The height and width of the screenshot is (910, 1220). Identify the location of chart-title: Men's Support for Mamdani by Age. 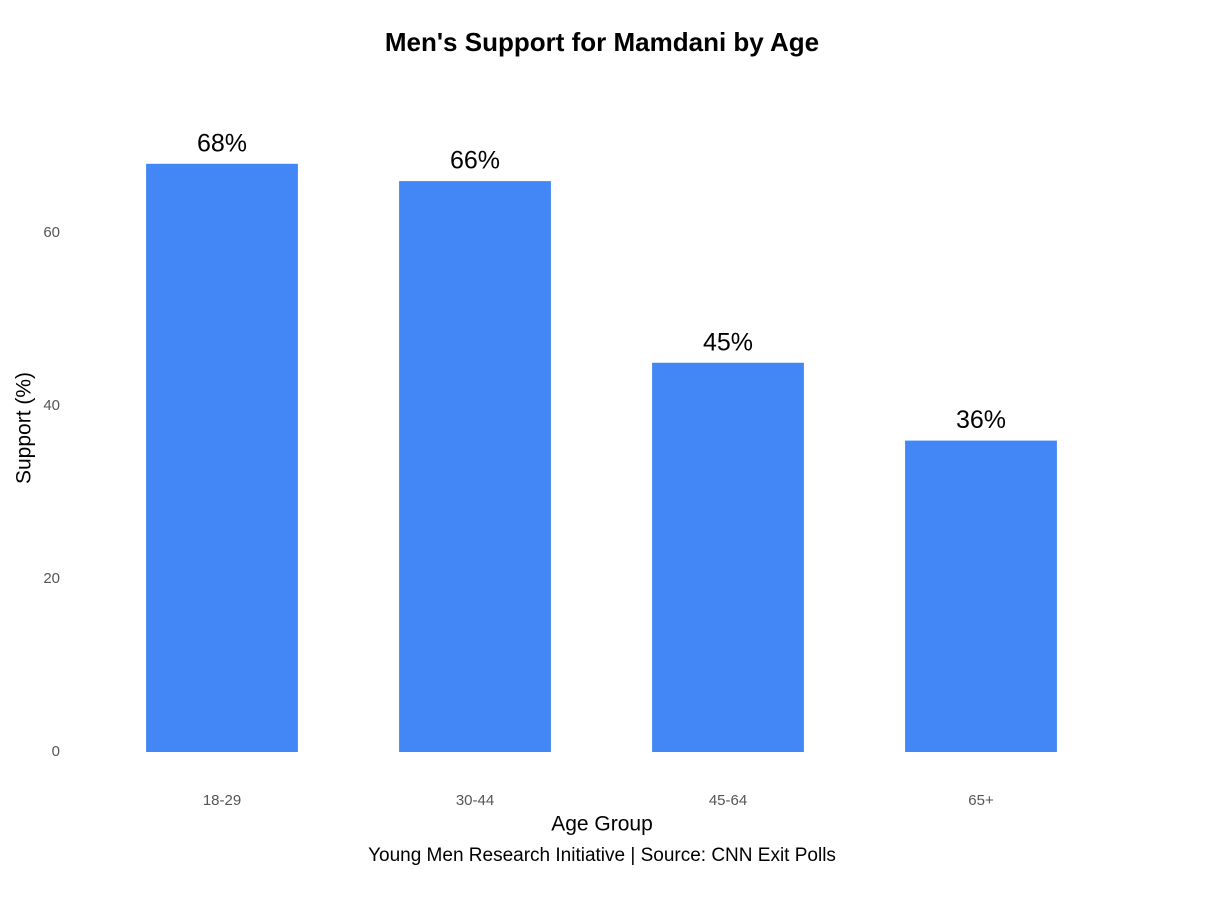
(602, 42).